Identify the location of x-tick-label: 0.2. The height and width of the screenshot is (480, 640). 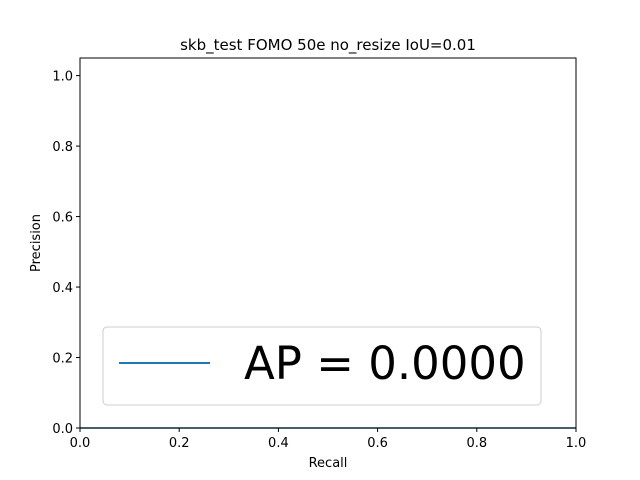
(179, 443).